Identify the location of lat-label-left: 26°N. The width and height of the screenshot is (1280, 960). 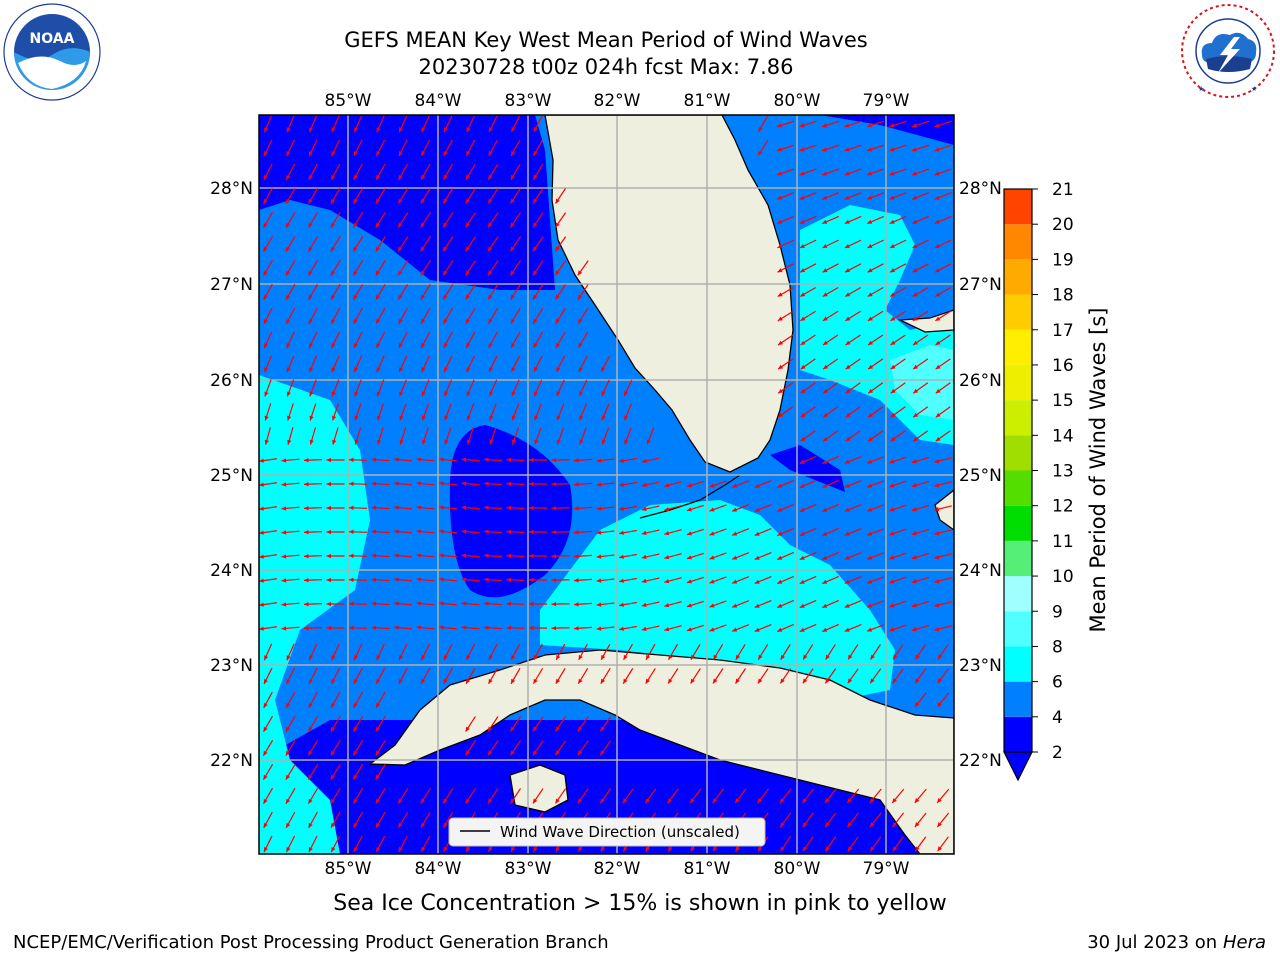
(231, 381).